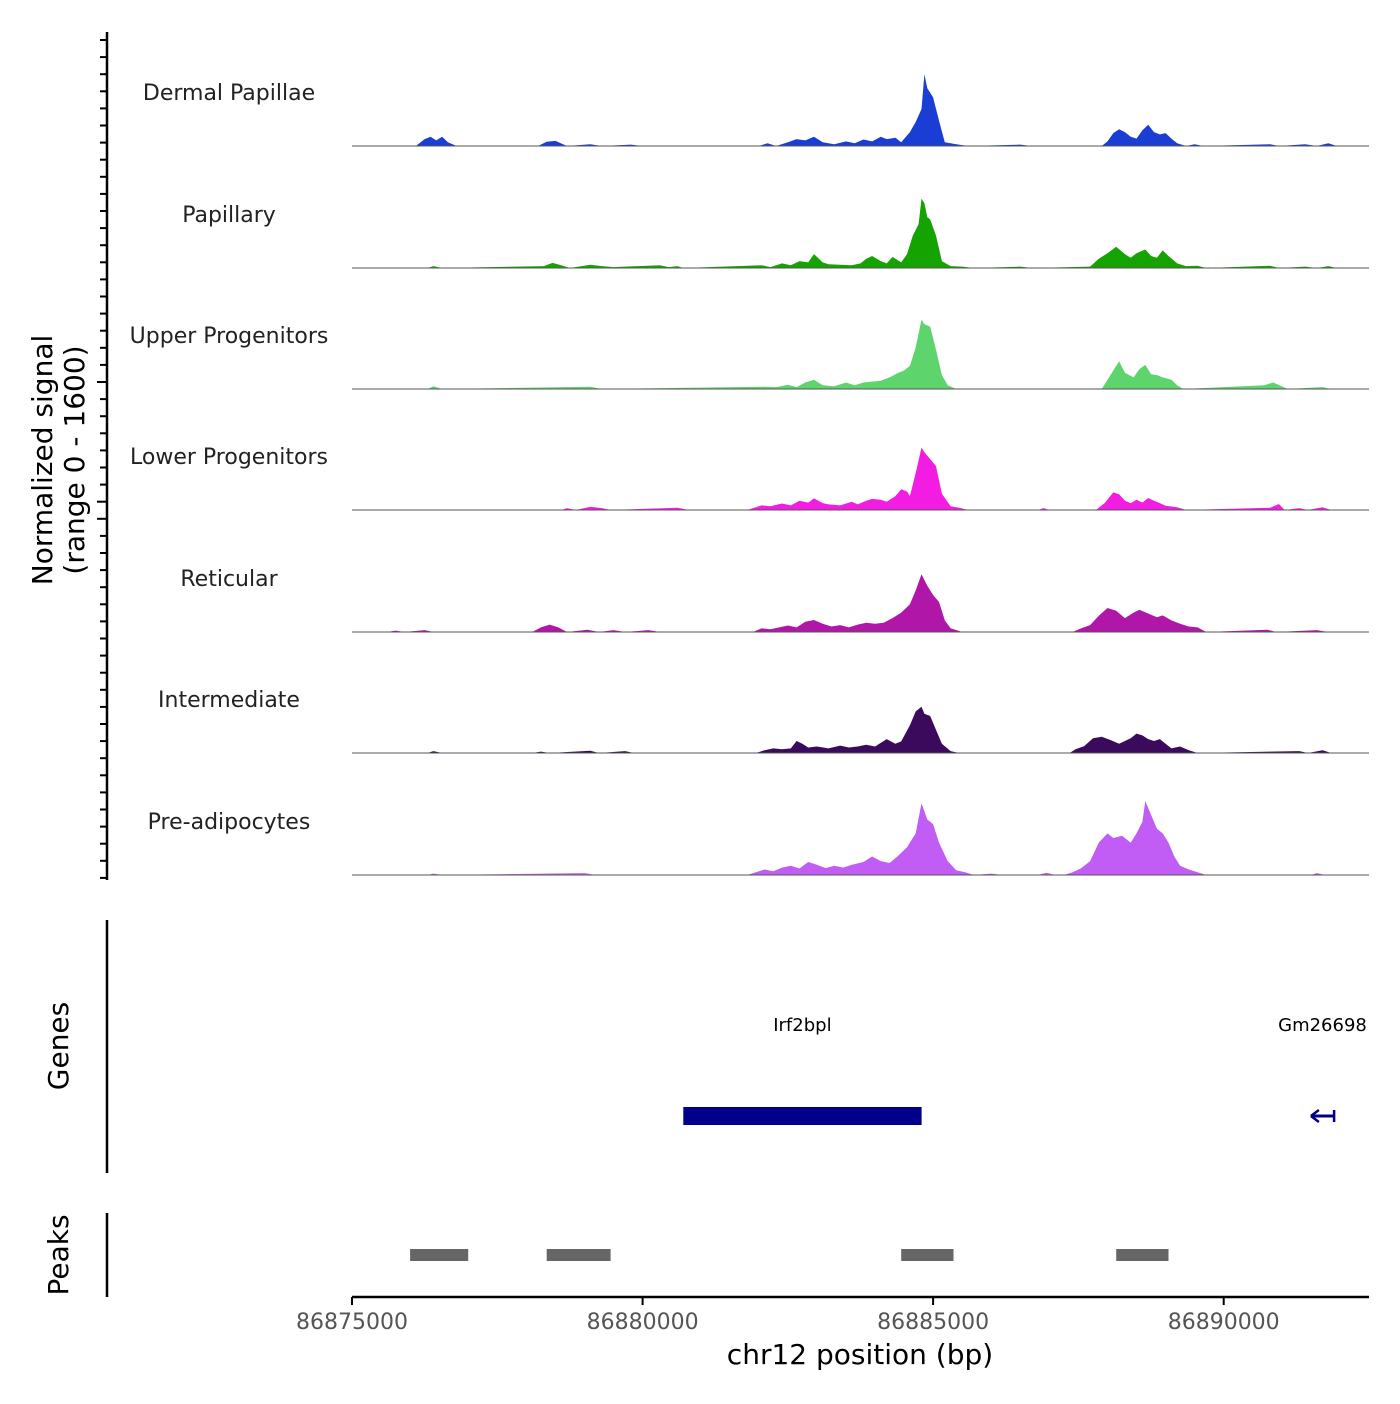 The image size is (1400, 1404). Describe the element at coordinates (229, 822) in the screenshot. I see `track-label-7: Pre-adipocytes` at that location.